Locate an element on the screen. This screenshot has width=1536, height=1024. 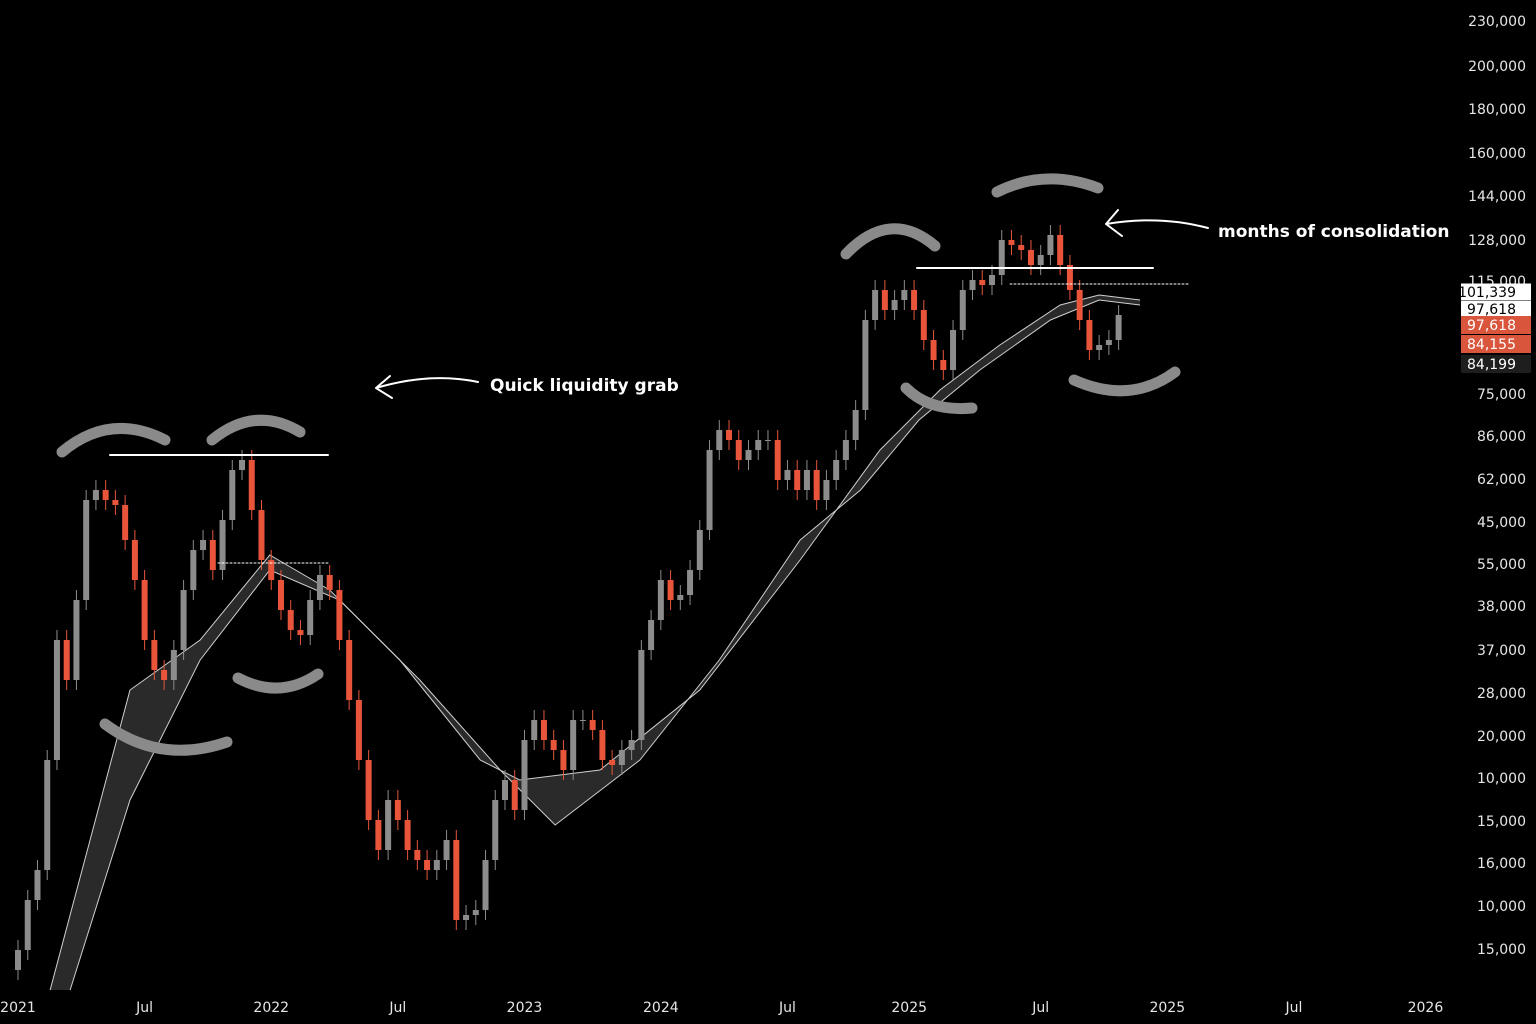
y-tick-label: 16,000 is located at coordinates (1501, 864).